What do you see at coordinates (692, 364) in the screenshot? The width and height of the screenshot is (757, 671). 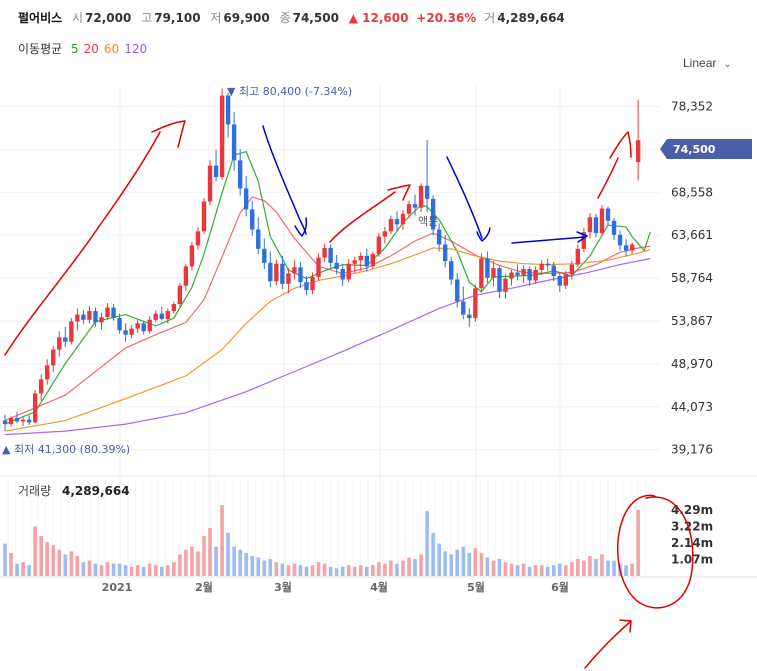 I see `price-tick-label: 48,970` at bounding box center [692, 364].